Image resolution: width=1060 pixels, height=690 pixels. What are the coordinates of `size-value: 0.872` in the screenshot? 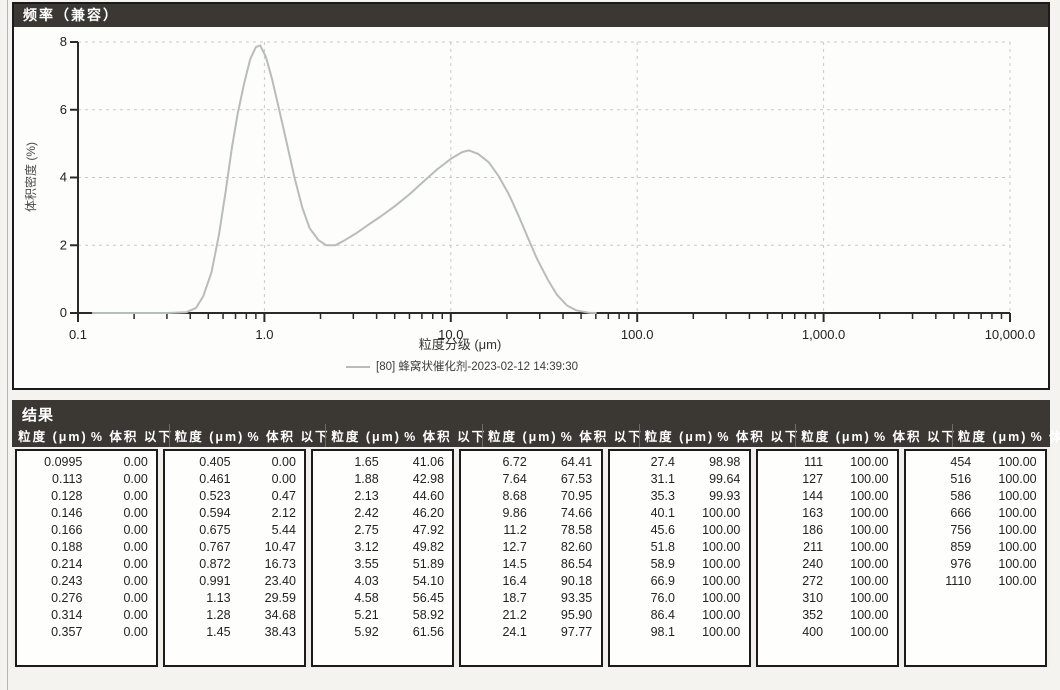 It's located at (215, 564).